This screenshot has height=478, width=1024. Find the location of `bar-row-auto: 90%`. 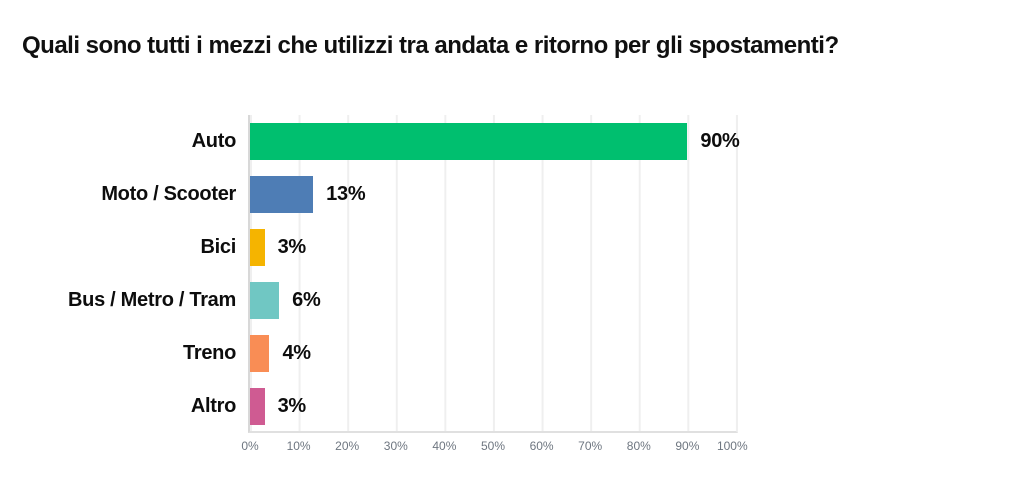

bar-row-auto: 90% is located at coordinates (495, 141).